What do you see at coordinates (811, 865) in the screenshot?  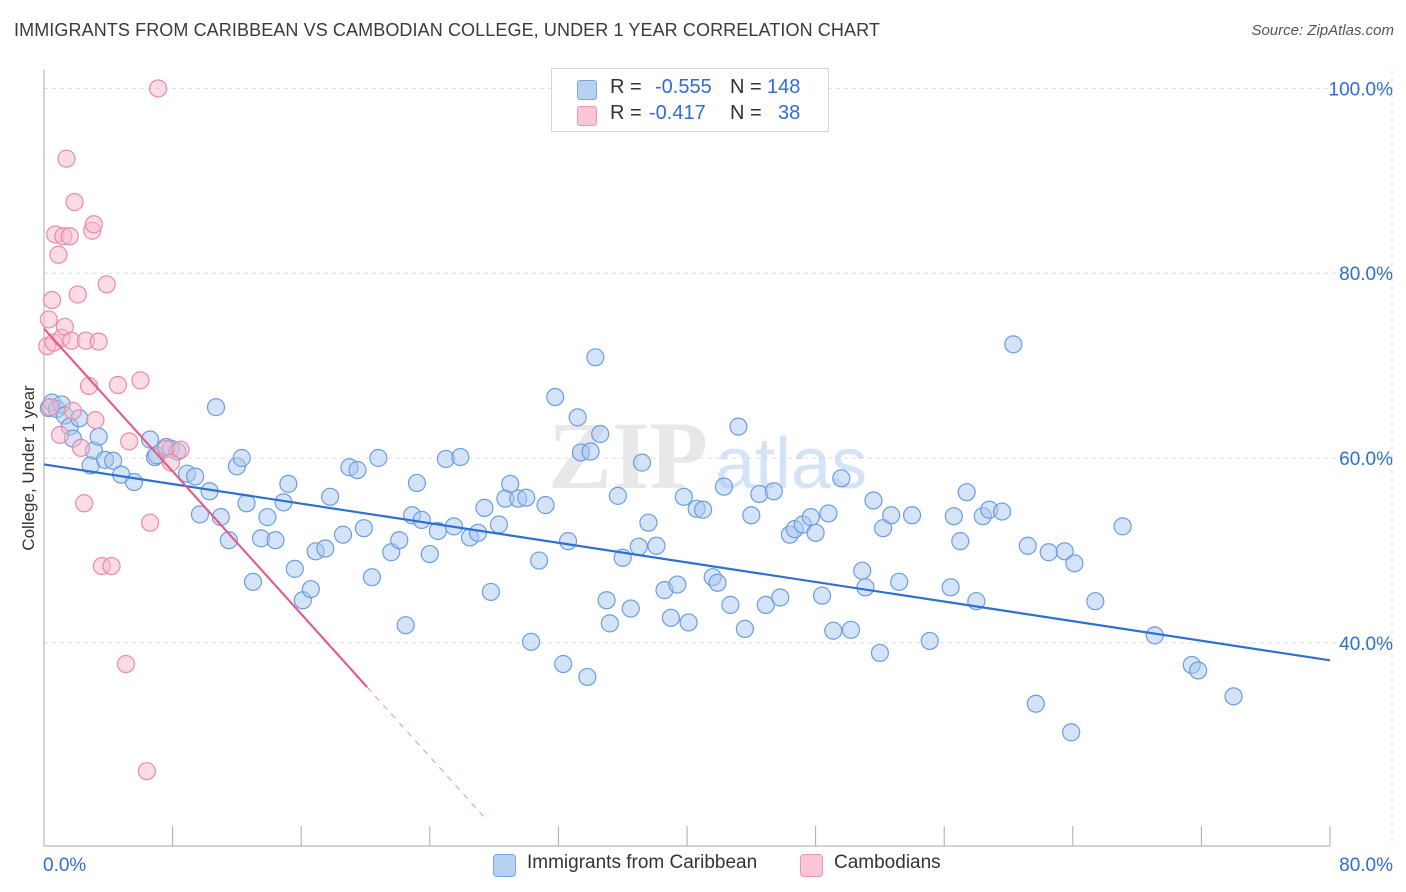 I see `bottom-legend-swatch-cambodians` at bounding box center [811, 865].